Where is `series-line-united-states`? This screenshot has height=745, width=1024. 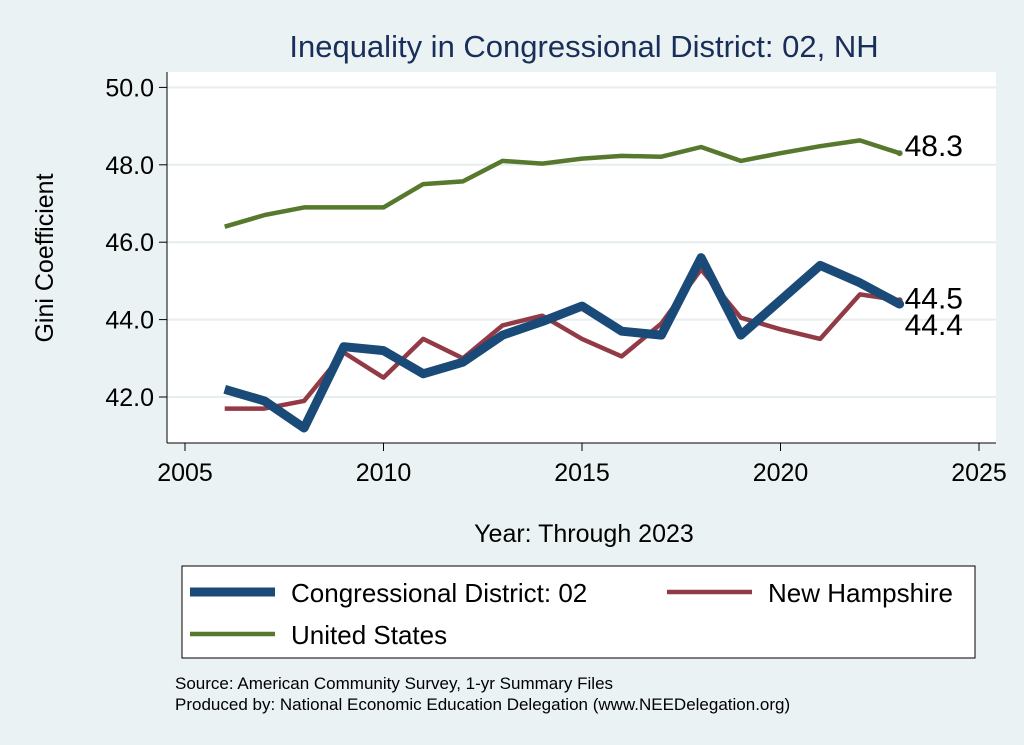 series-line-united-states is located at coordinates (562, 183).